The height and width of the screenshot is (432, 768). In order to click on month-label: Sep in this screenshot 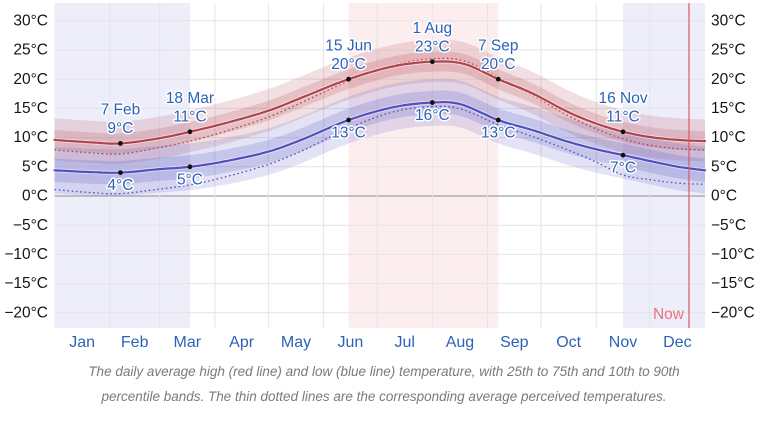, I will do `click(514, 342)`.